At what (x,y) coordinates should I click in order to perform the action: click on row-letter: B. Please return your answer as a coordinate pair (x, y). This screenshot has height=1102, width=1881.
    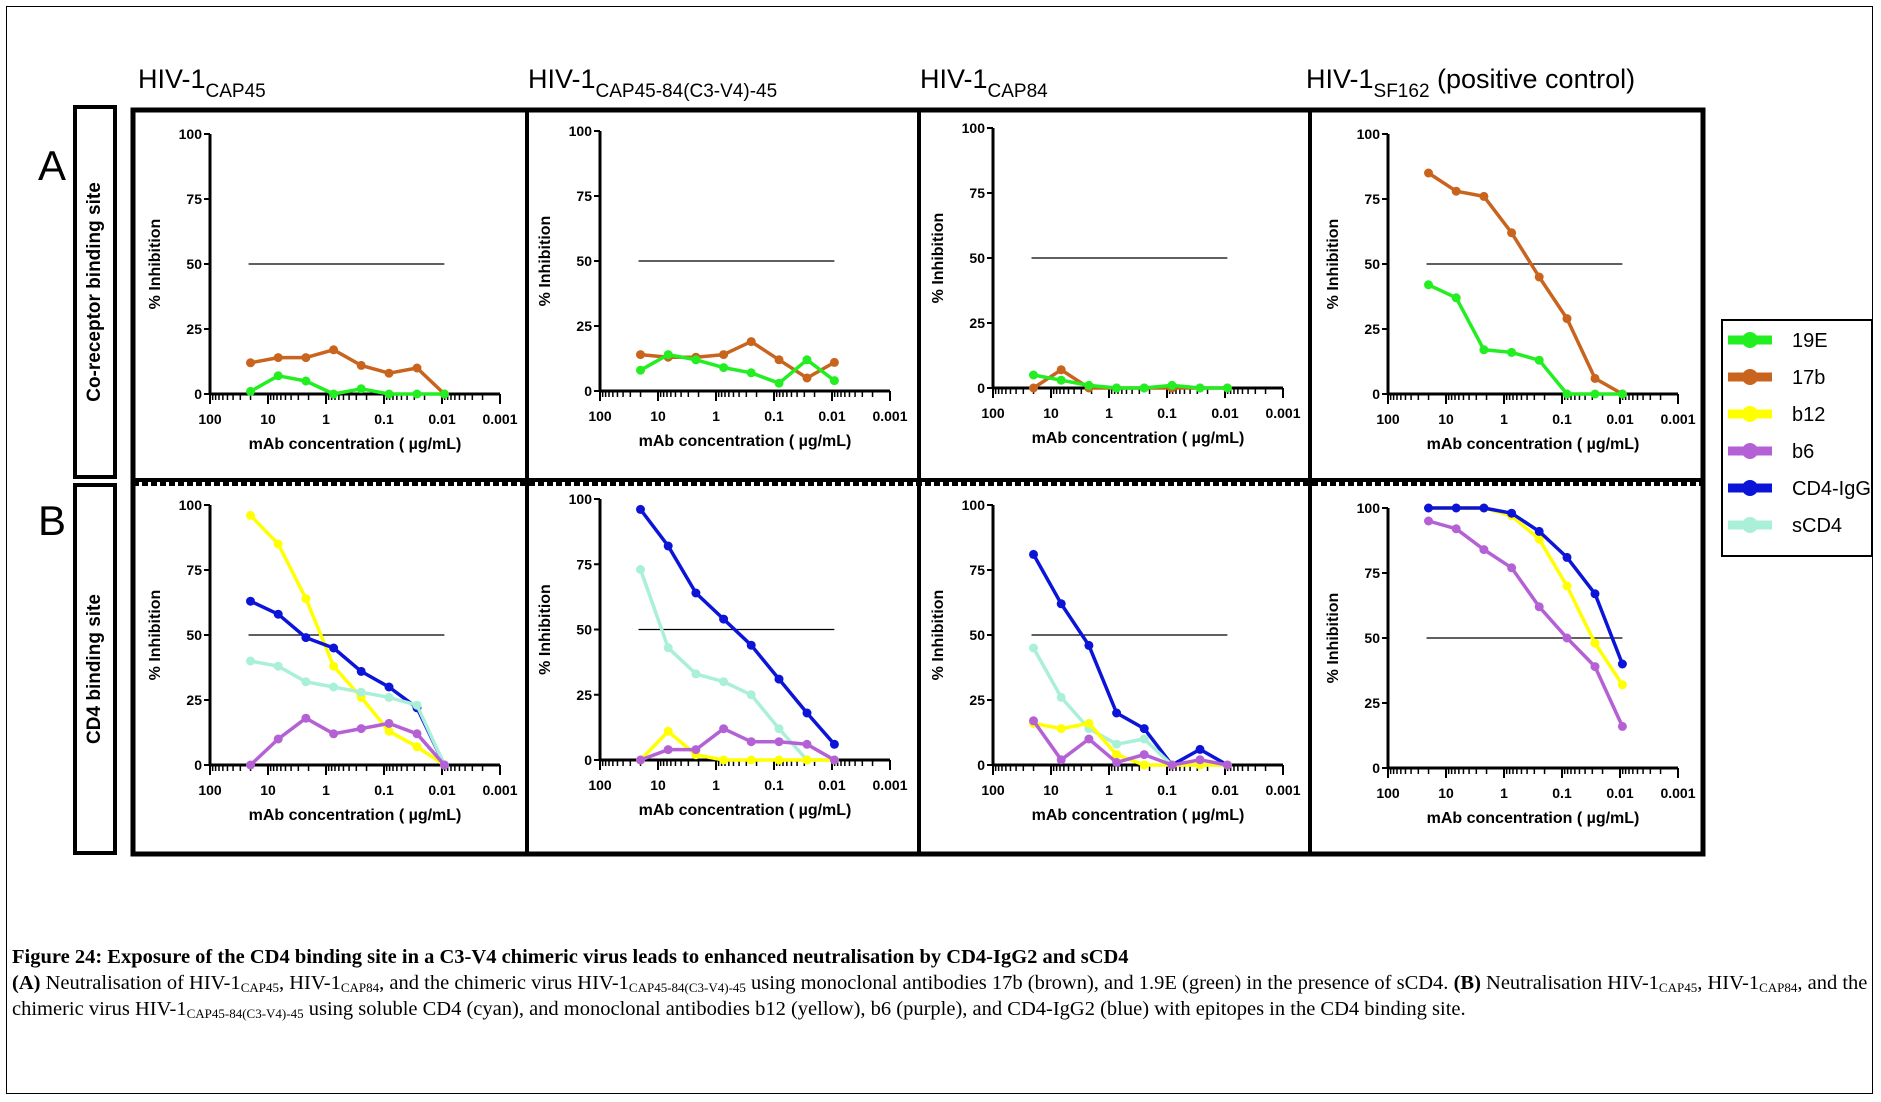
    Looking at the image, I should click on (52, 520).